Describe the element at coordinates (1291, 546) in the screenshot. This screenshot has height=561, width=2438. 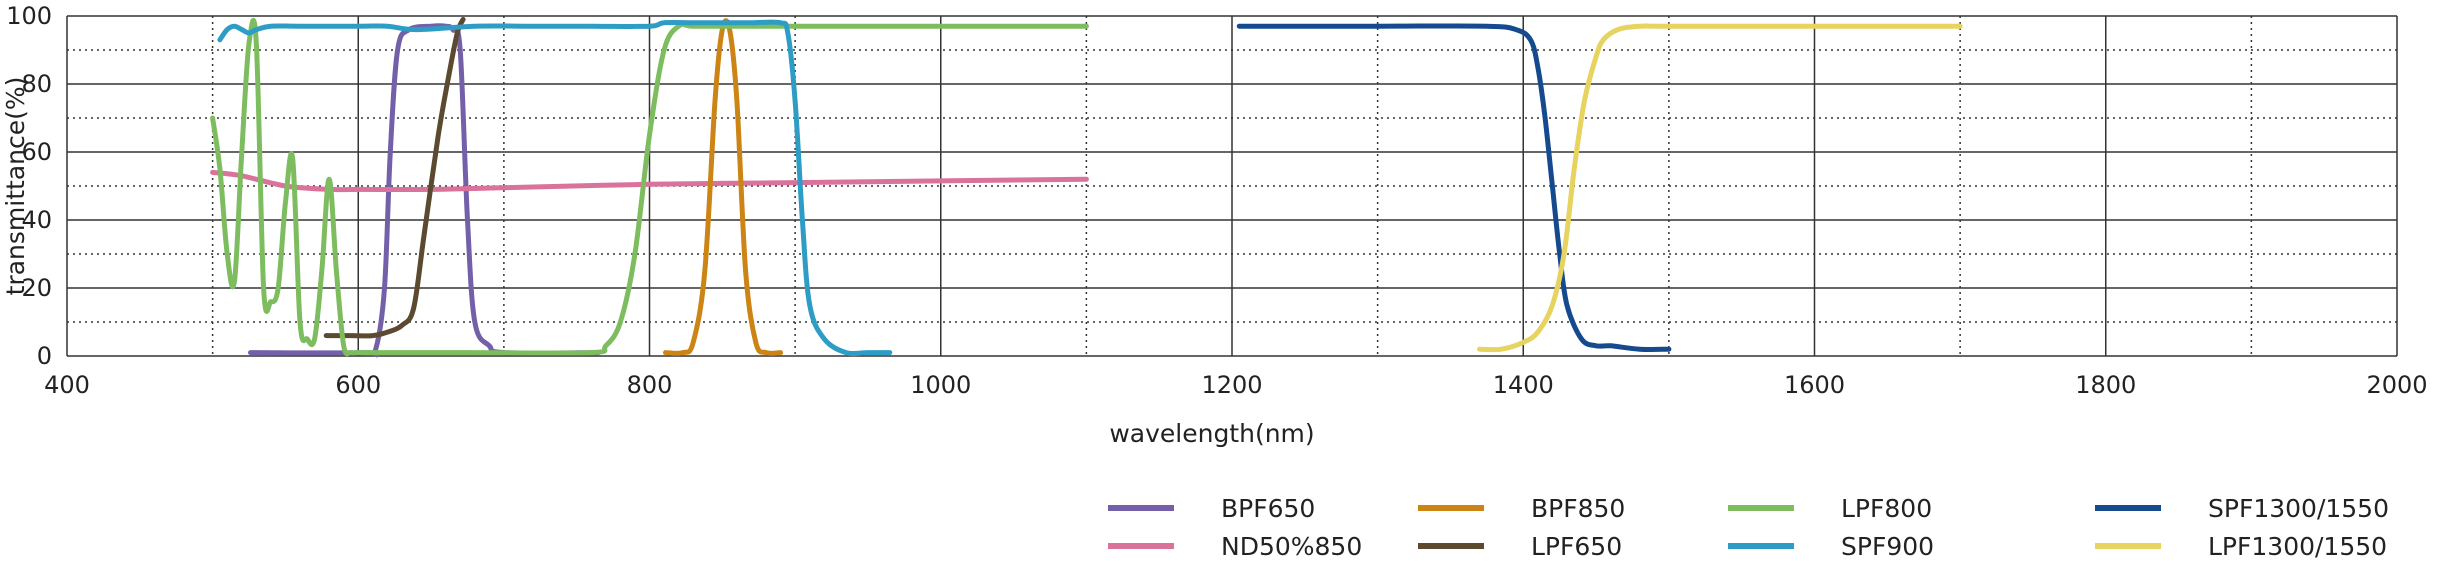
I see `legend-label-nd50-850: ND50%850` at that location.